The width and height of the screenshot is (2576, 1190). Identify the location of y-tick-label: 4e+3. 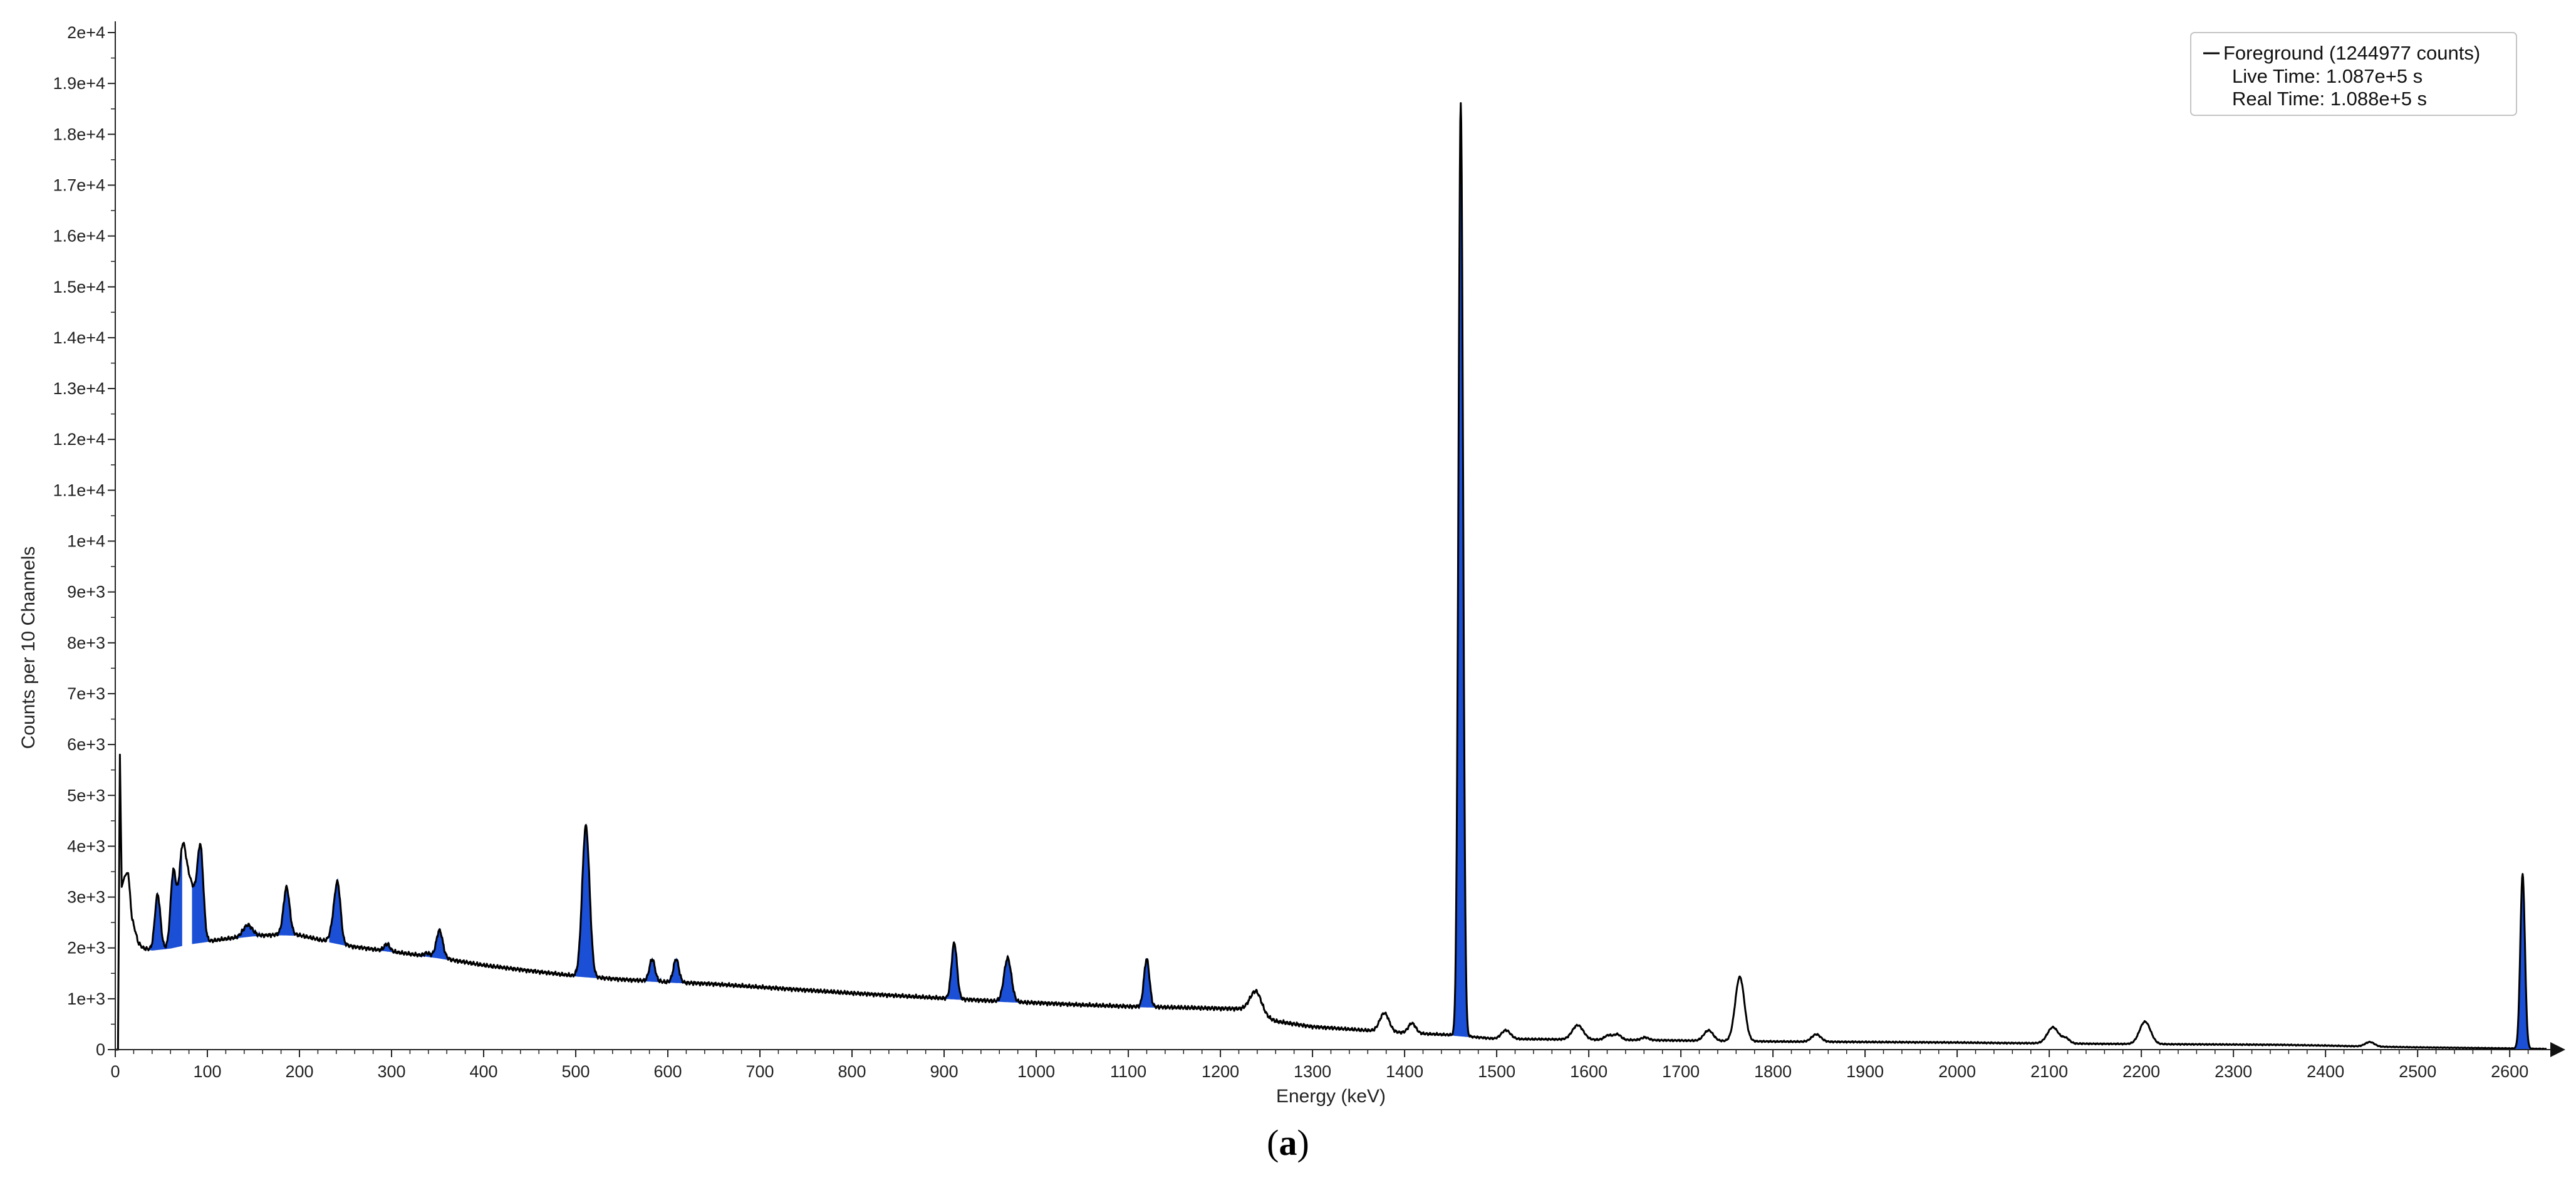
(86, 846).